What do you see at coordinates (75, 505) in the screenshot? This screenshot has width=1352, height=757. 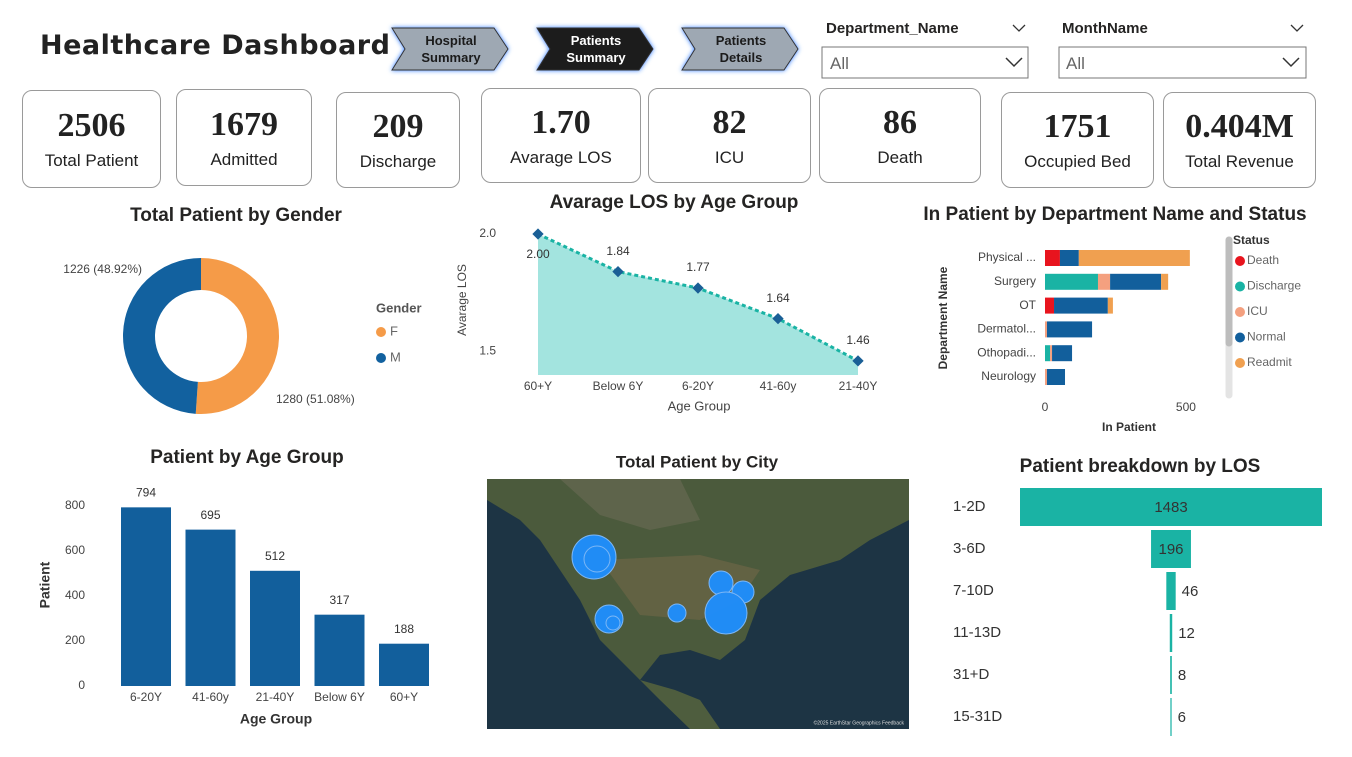 I see `y-tick-label: 800` at bounding box center [75, 505].